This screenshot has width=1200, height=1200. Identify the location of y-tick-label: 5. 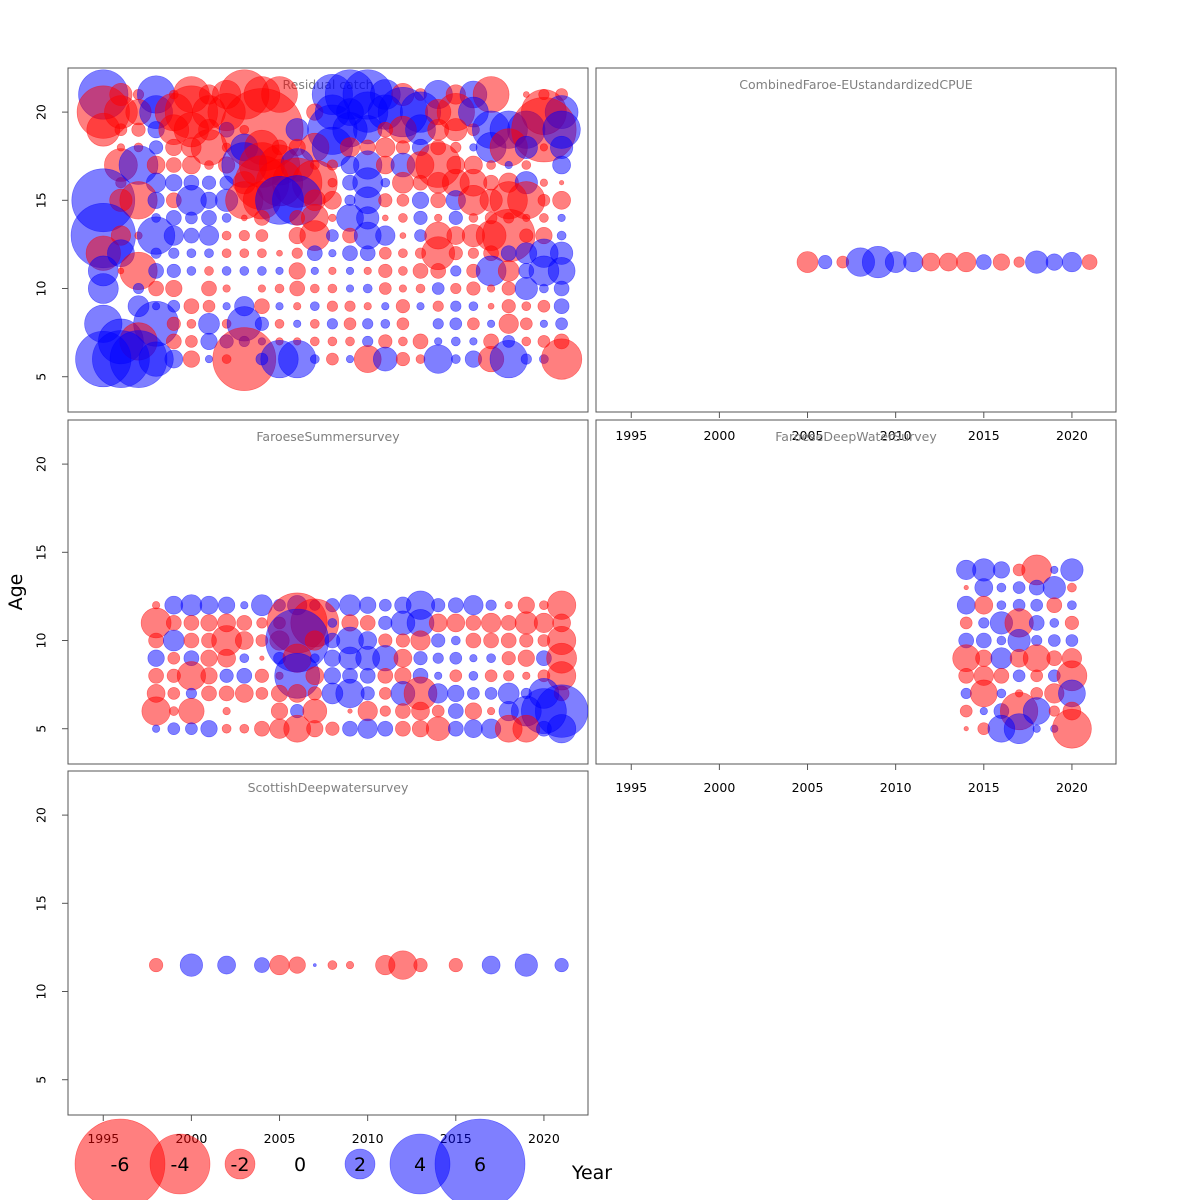
(40, 1080).